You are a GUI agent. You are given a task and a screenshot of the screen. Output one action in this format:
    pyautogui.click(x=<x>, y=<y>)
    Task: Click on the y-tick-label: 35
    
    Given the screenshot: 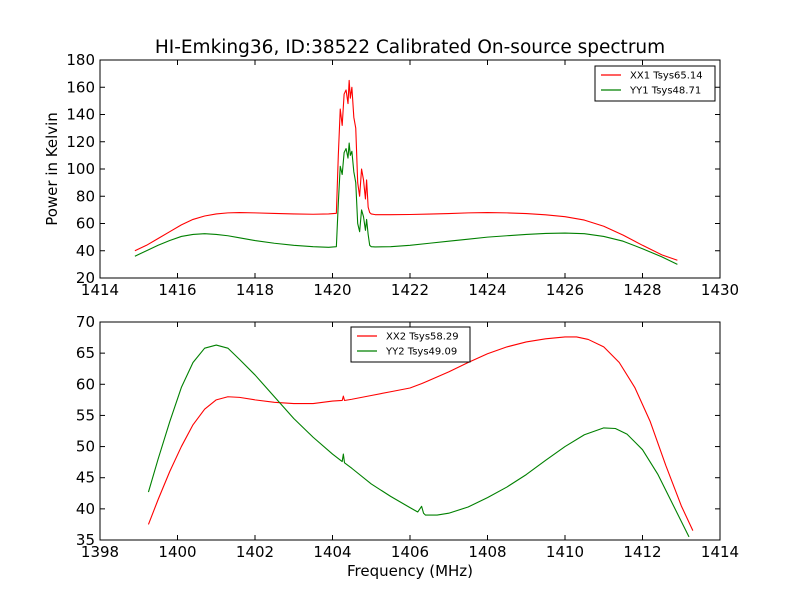 What is the action you would take?
    pyautogui.click(x=85, y=540)
    